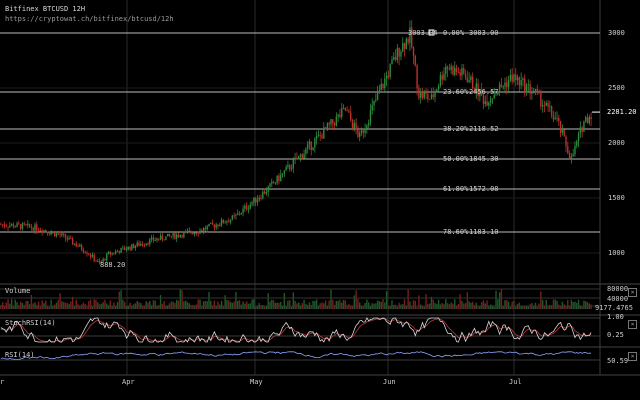 This screenshot has width=640, height=400. I want to click on rsi-close-icon: ×, so click(632, 356).